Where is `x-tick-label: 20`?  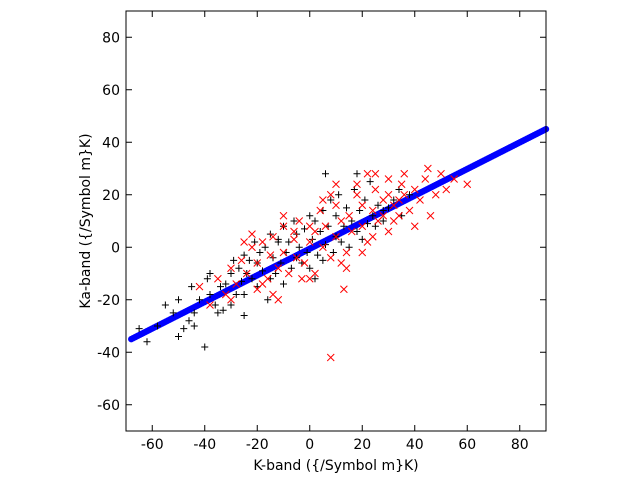
x-tick-label: 20 is located at coordinates (362, 445).